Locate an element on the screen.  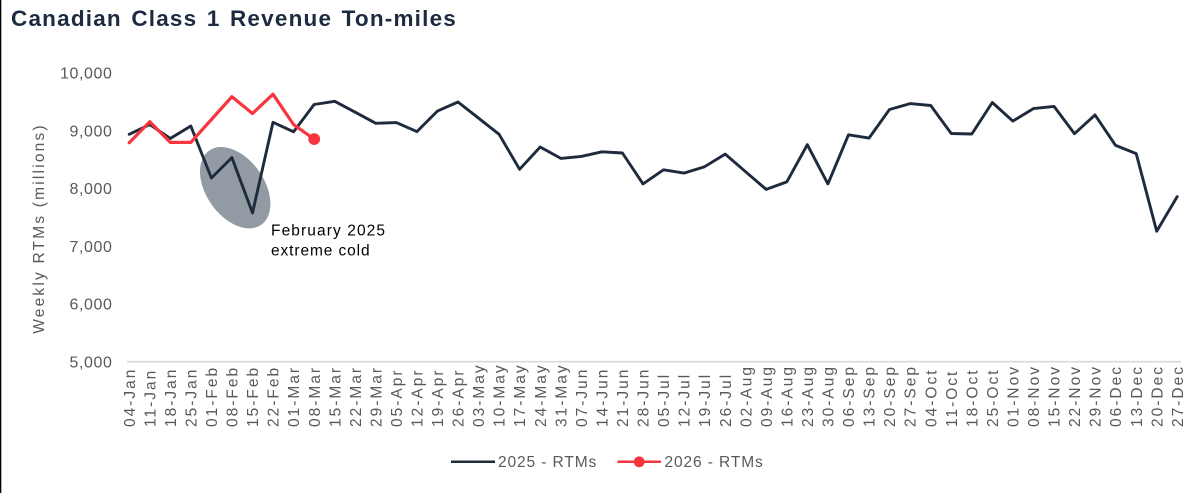
svg-text: 15-Nov is located at coordinates (1055, 396).